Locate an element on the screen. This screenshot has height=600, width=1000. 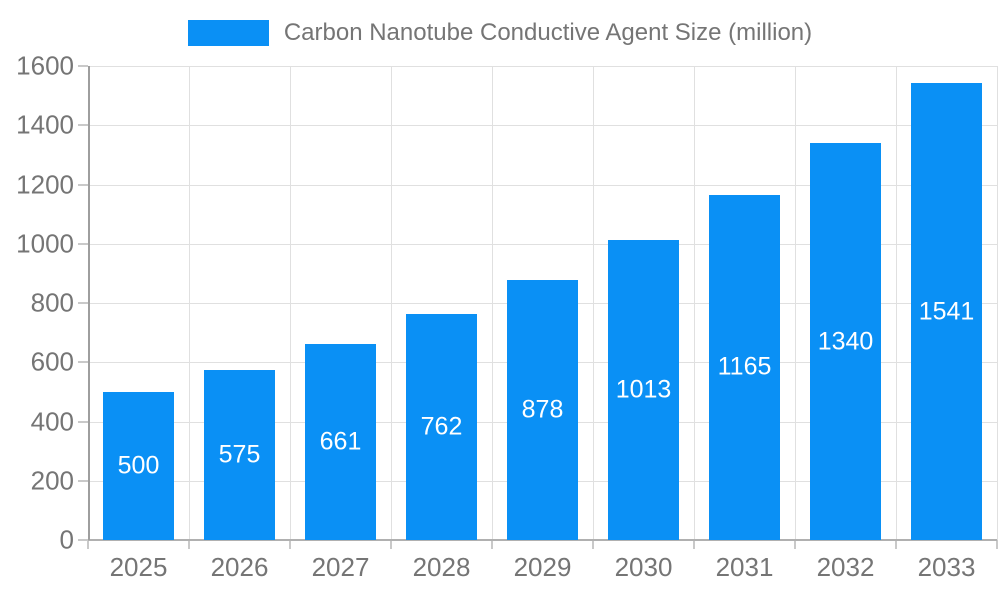
bar-2031 is located at coordinates (744, 367).